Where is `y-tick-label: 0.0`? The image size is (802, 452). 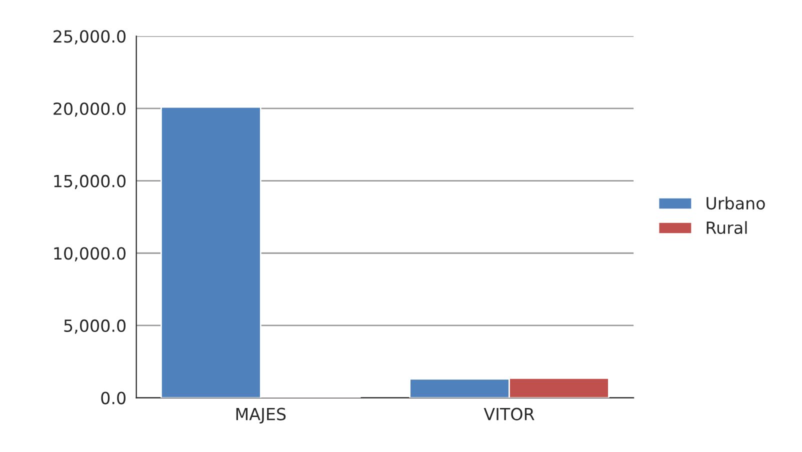
y-tick-label: 0.0 is located at coordinates (113, 398).